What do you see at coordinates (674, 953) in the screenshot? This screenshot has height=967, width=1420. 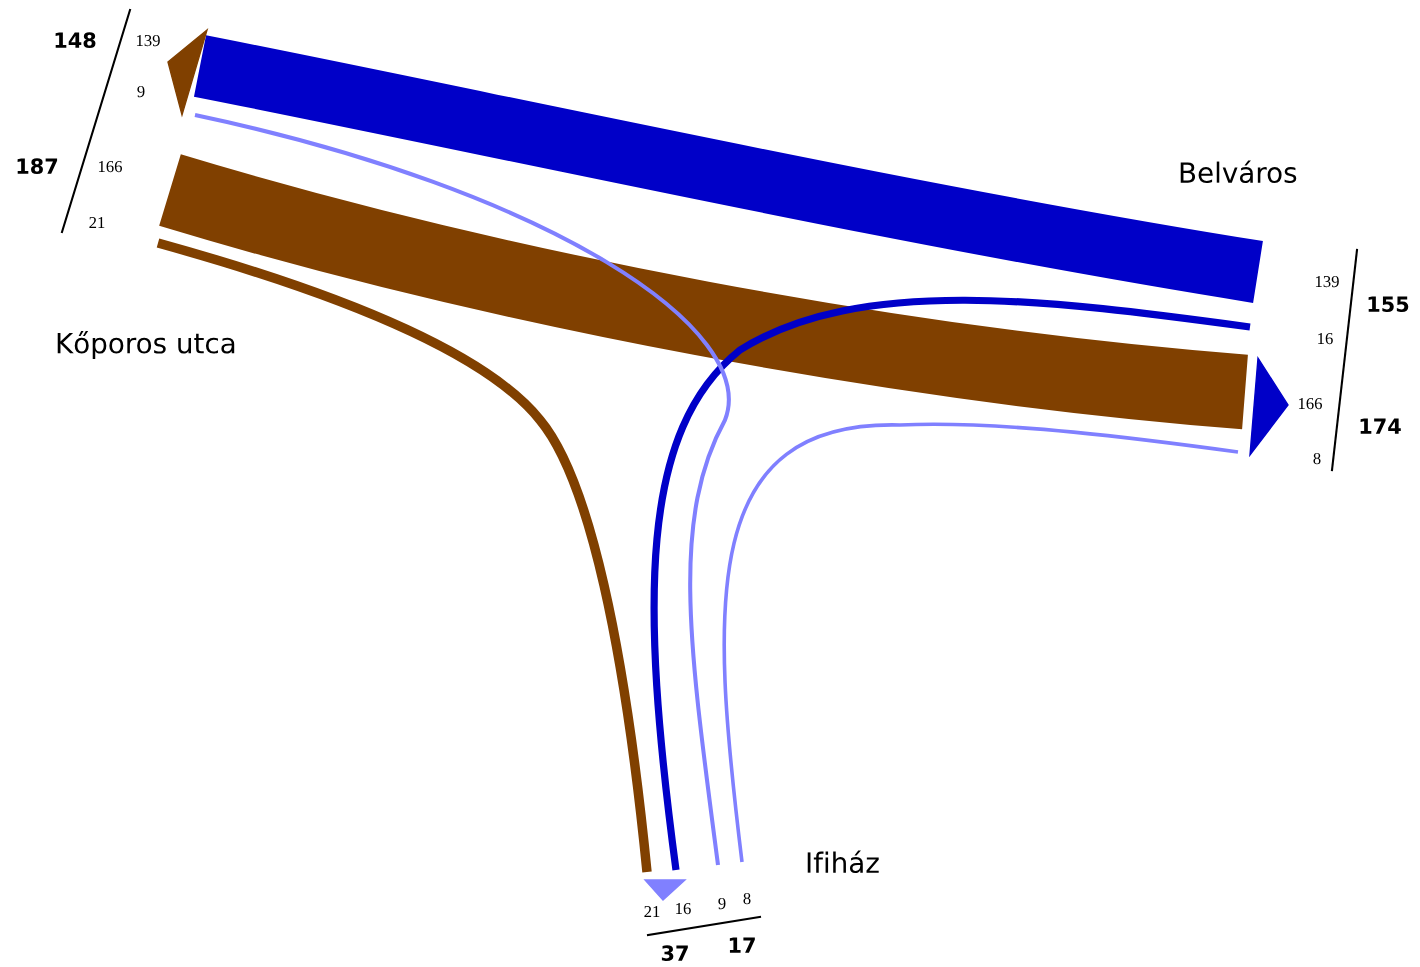 I see `text: 37` at bounding box center [674, 953].